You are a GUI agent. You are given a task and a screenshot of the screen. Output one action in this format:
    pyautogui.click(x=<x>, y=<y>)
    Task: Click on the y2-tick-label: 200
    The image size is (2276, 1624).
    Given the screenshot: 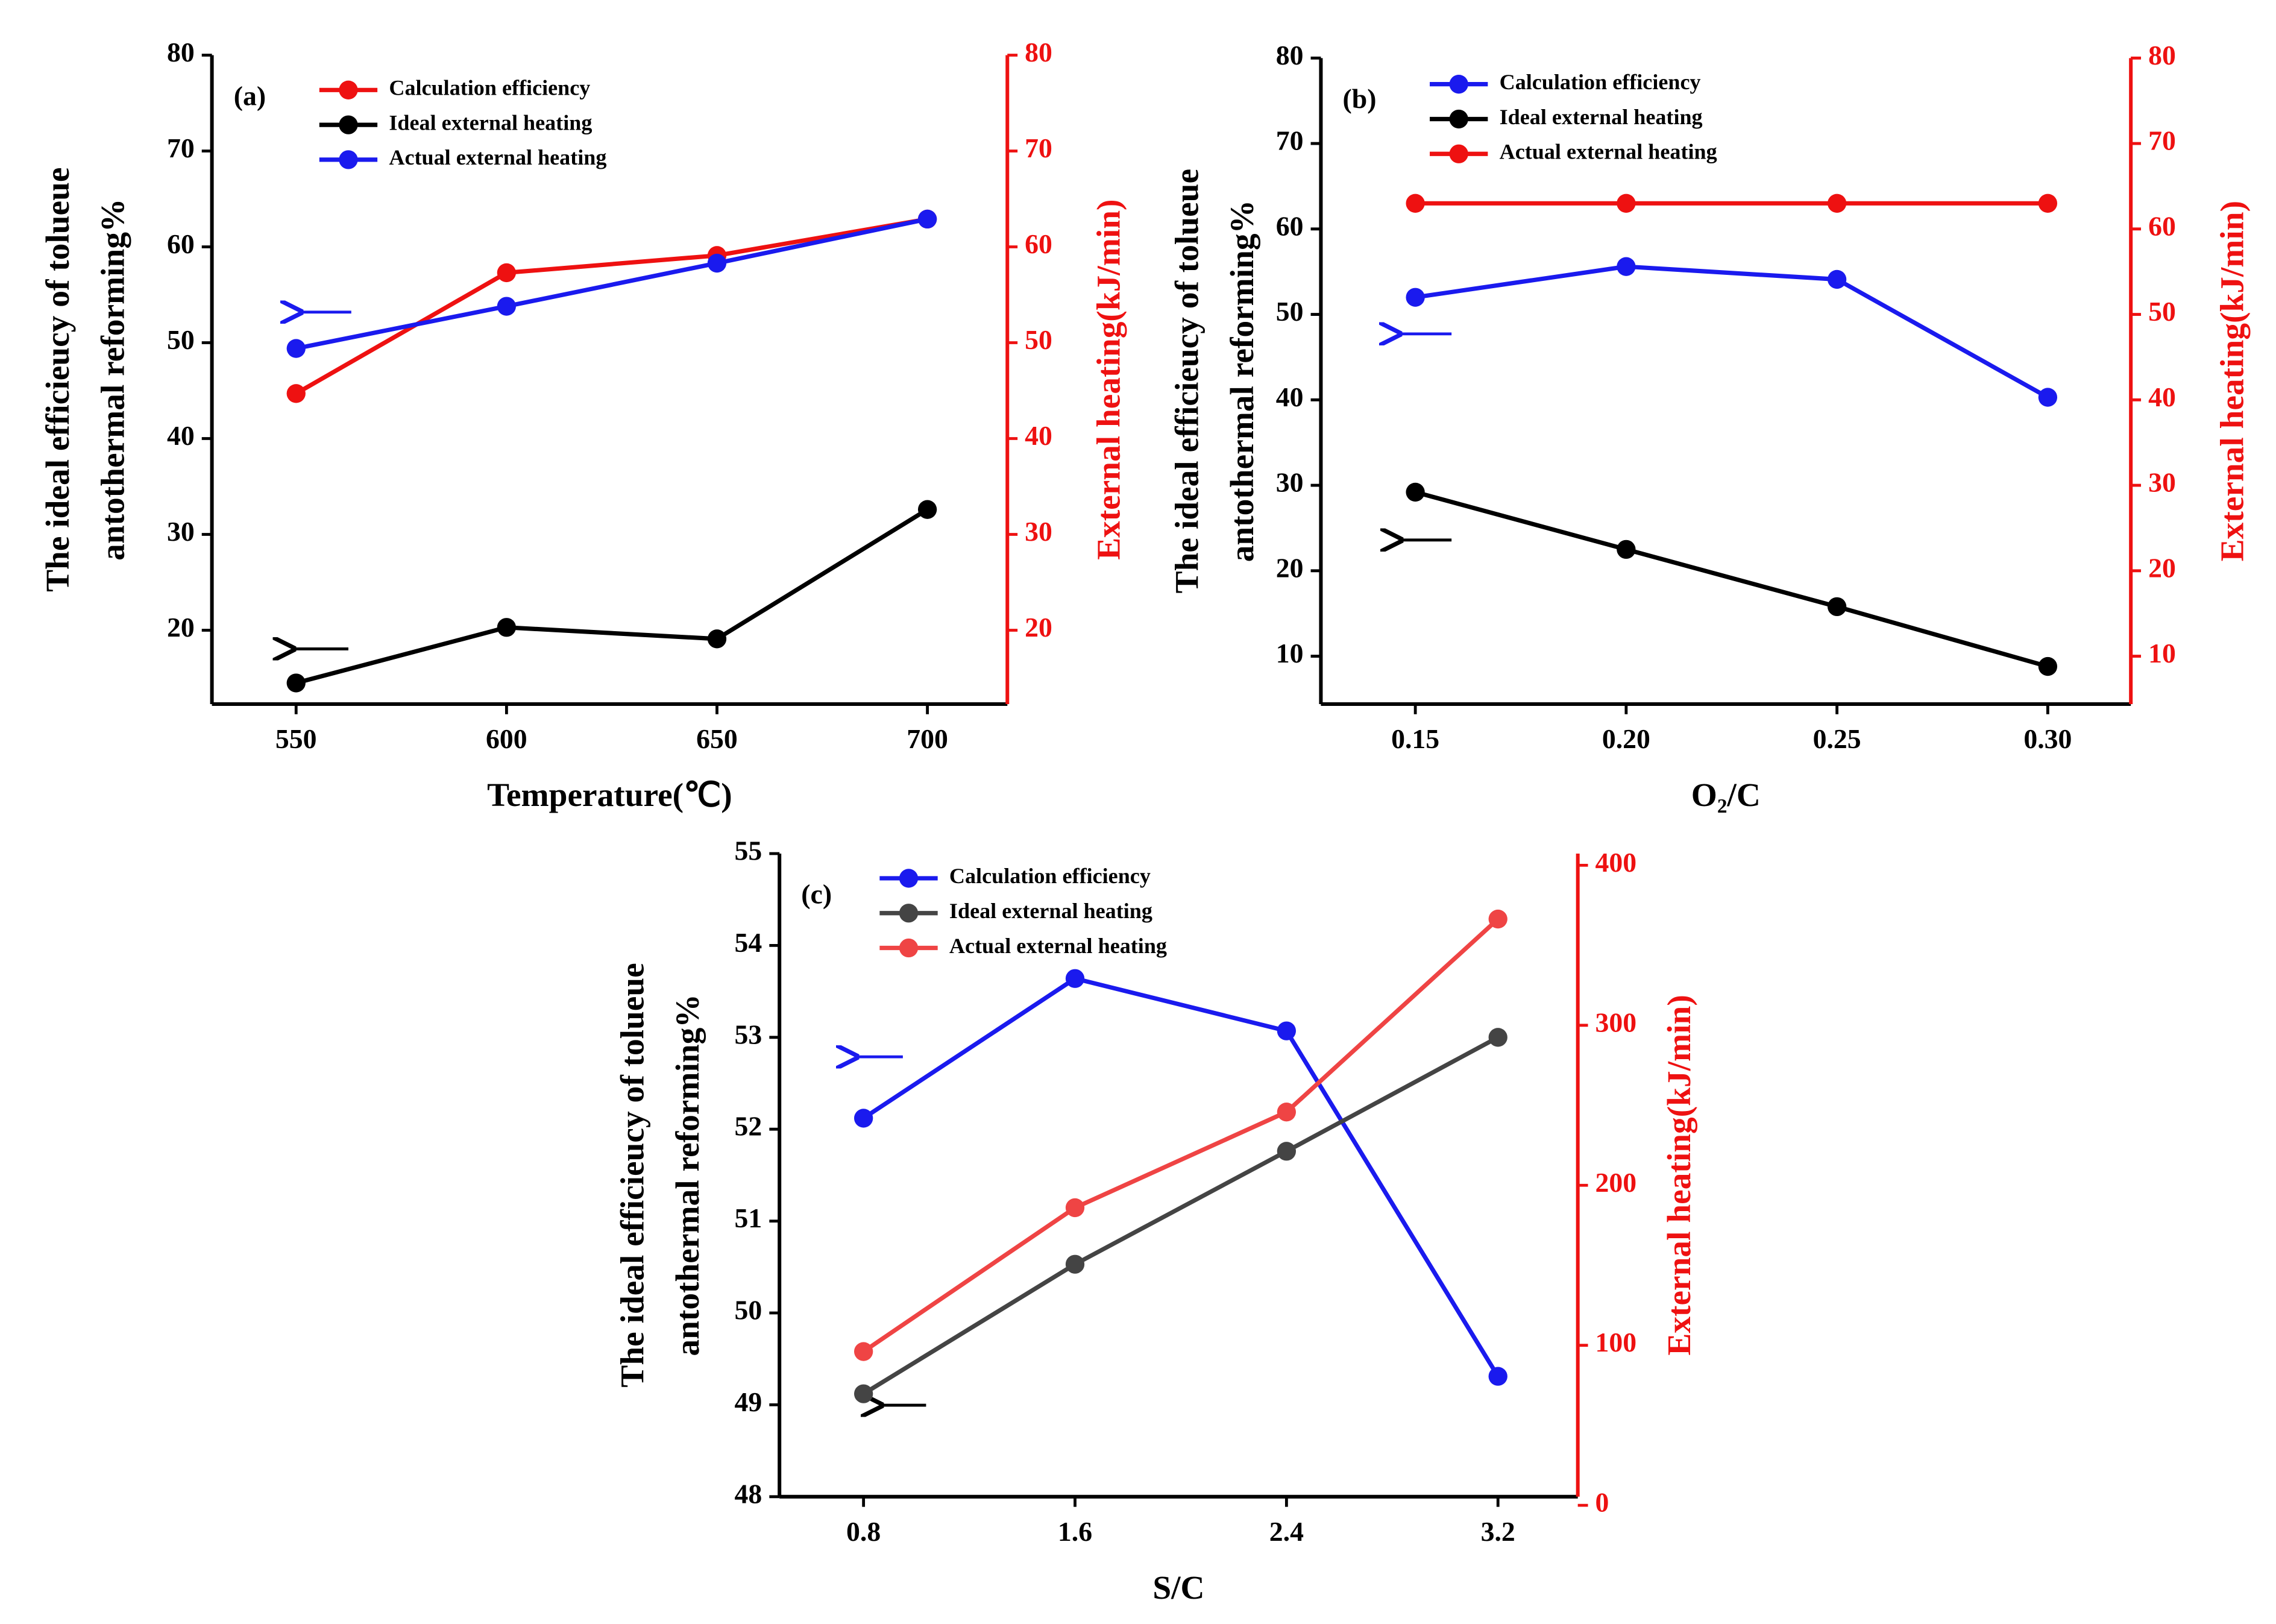 What is the action you would take?
    pyautogui.click(x=1616, y=1182)
    